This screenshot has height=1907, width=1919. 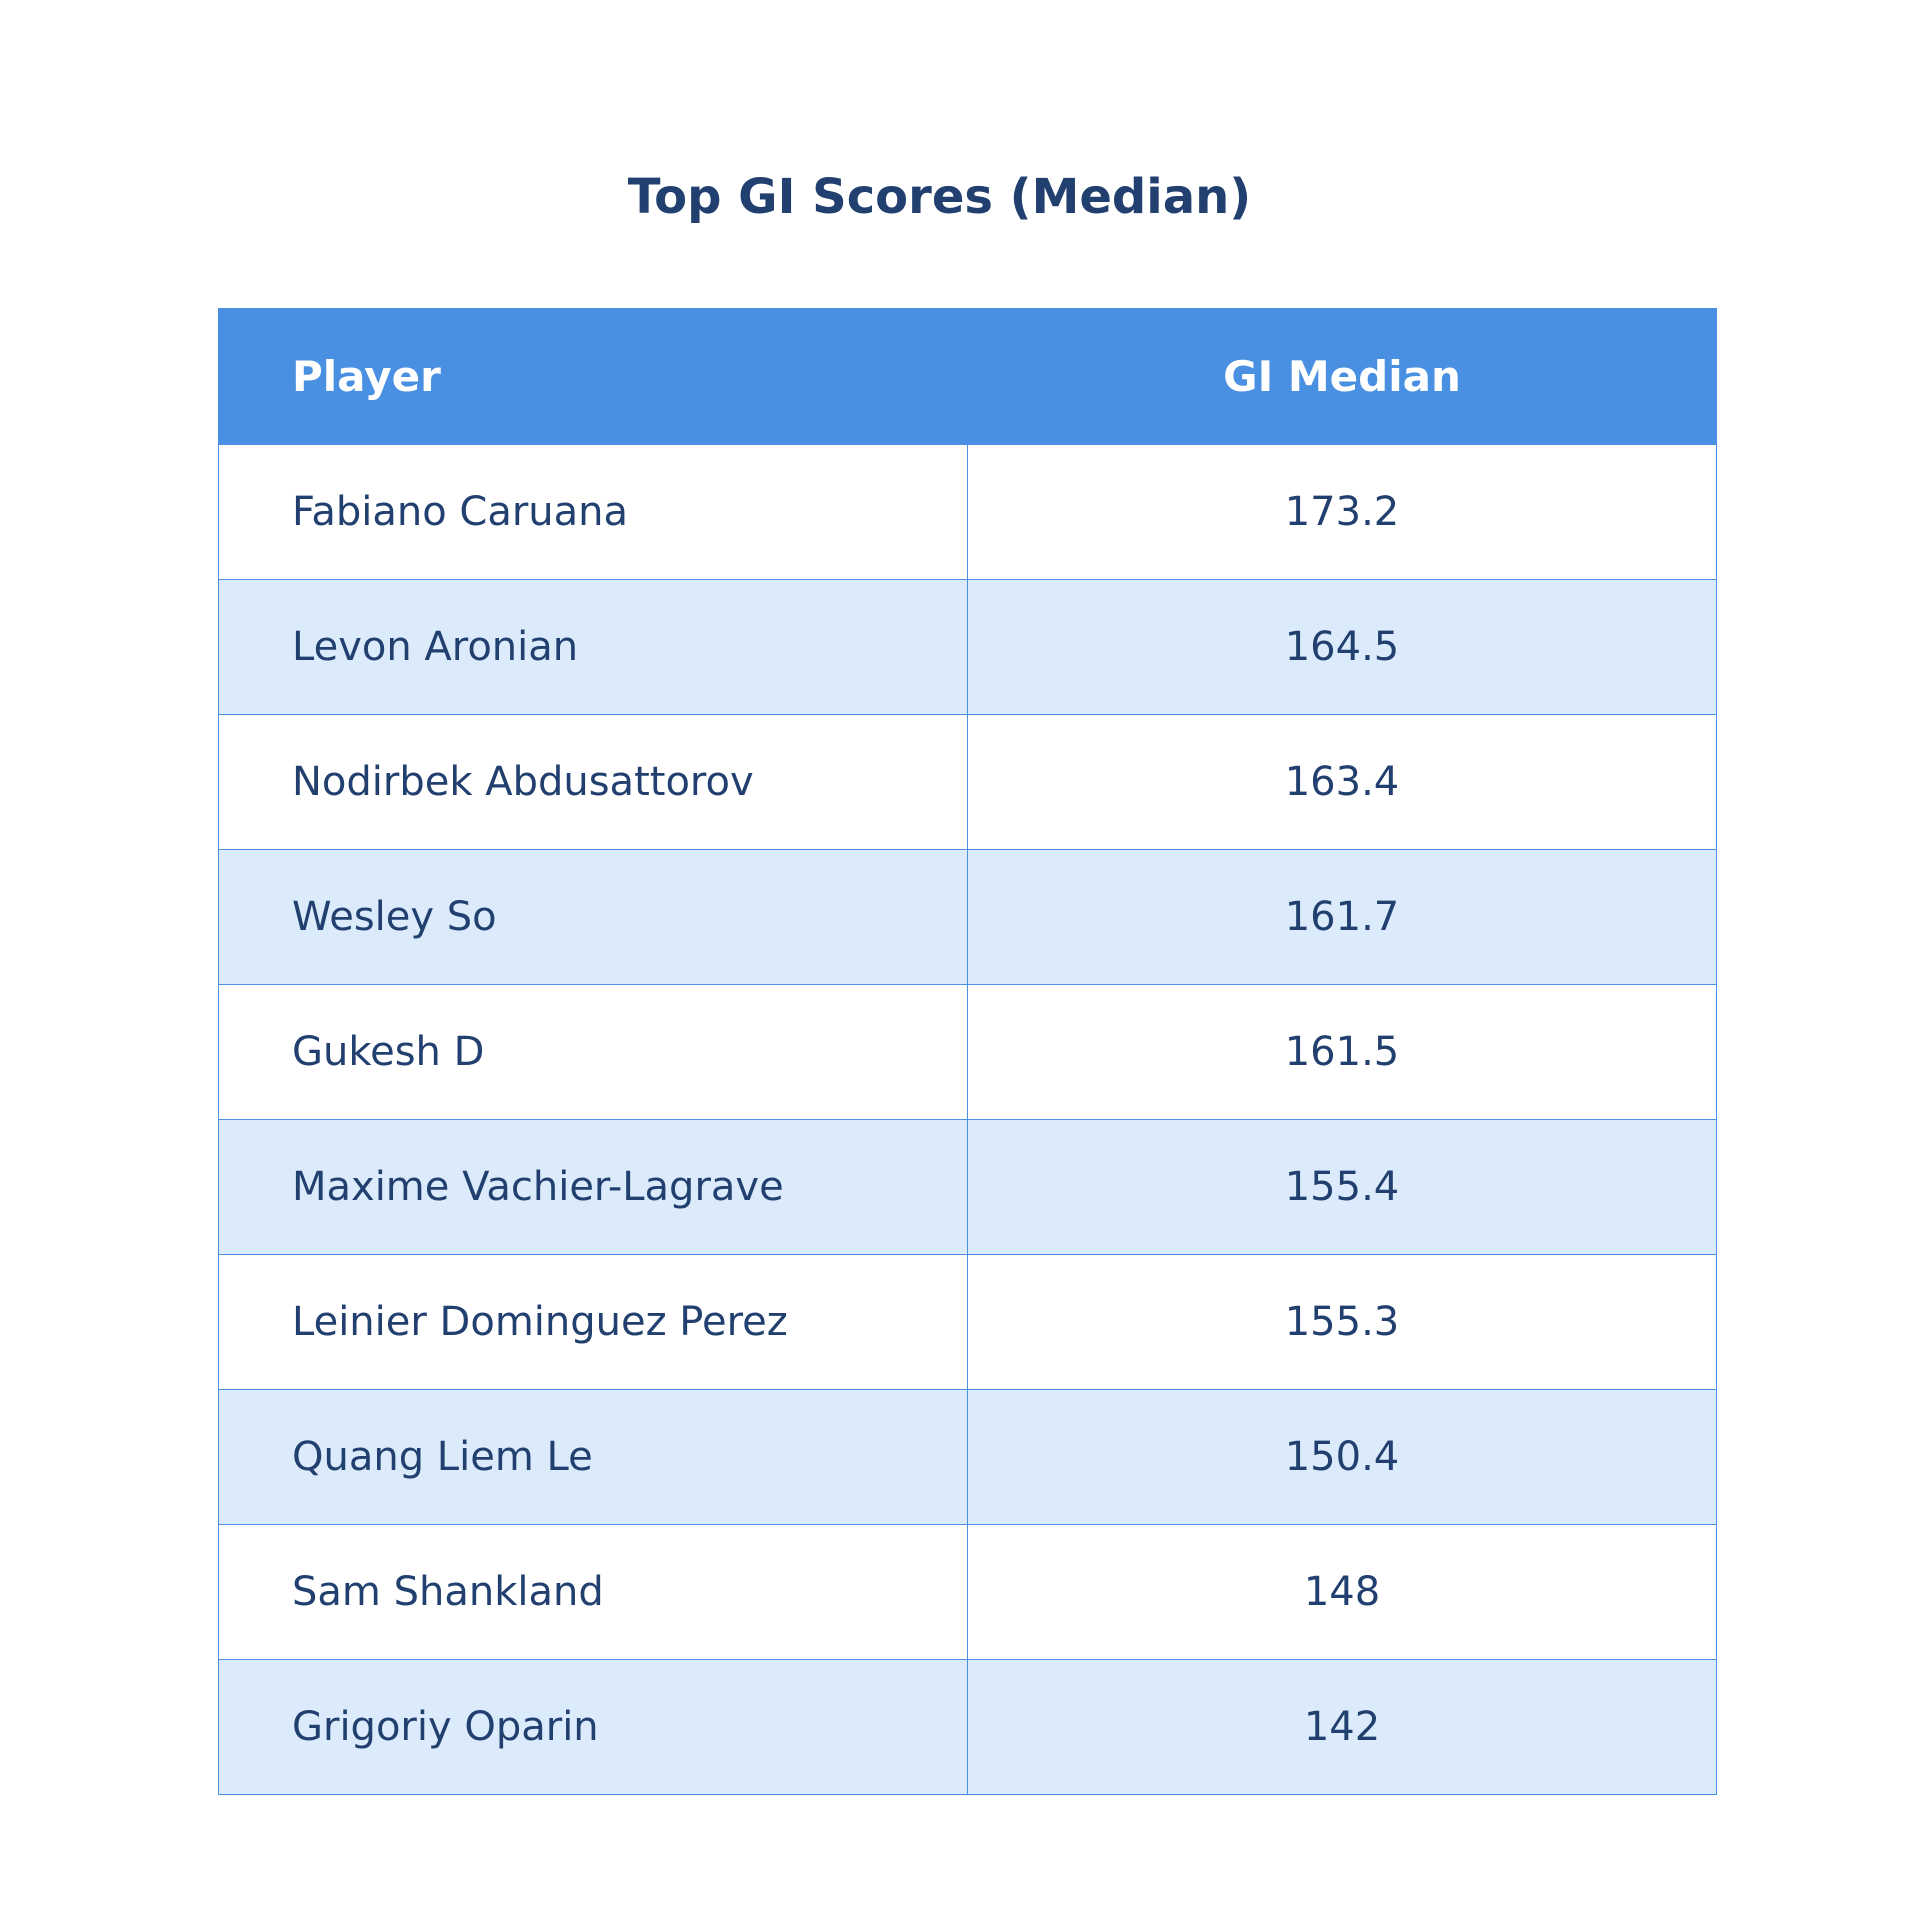 What do you see at coordinates (593, 917) in the screenshot?
I see `player-cell: Wesley So` at bounding box center [593, 917].